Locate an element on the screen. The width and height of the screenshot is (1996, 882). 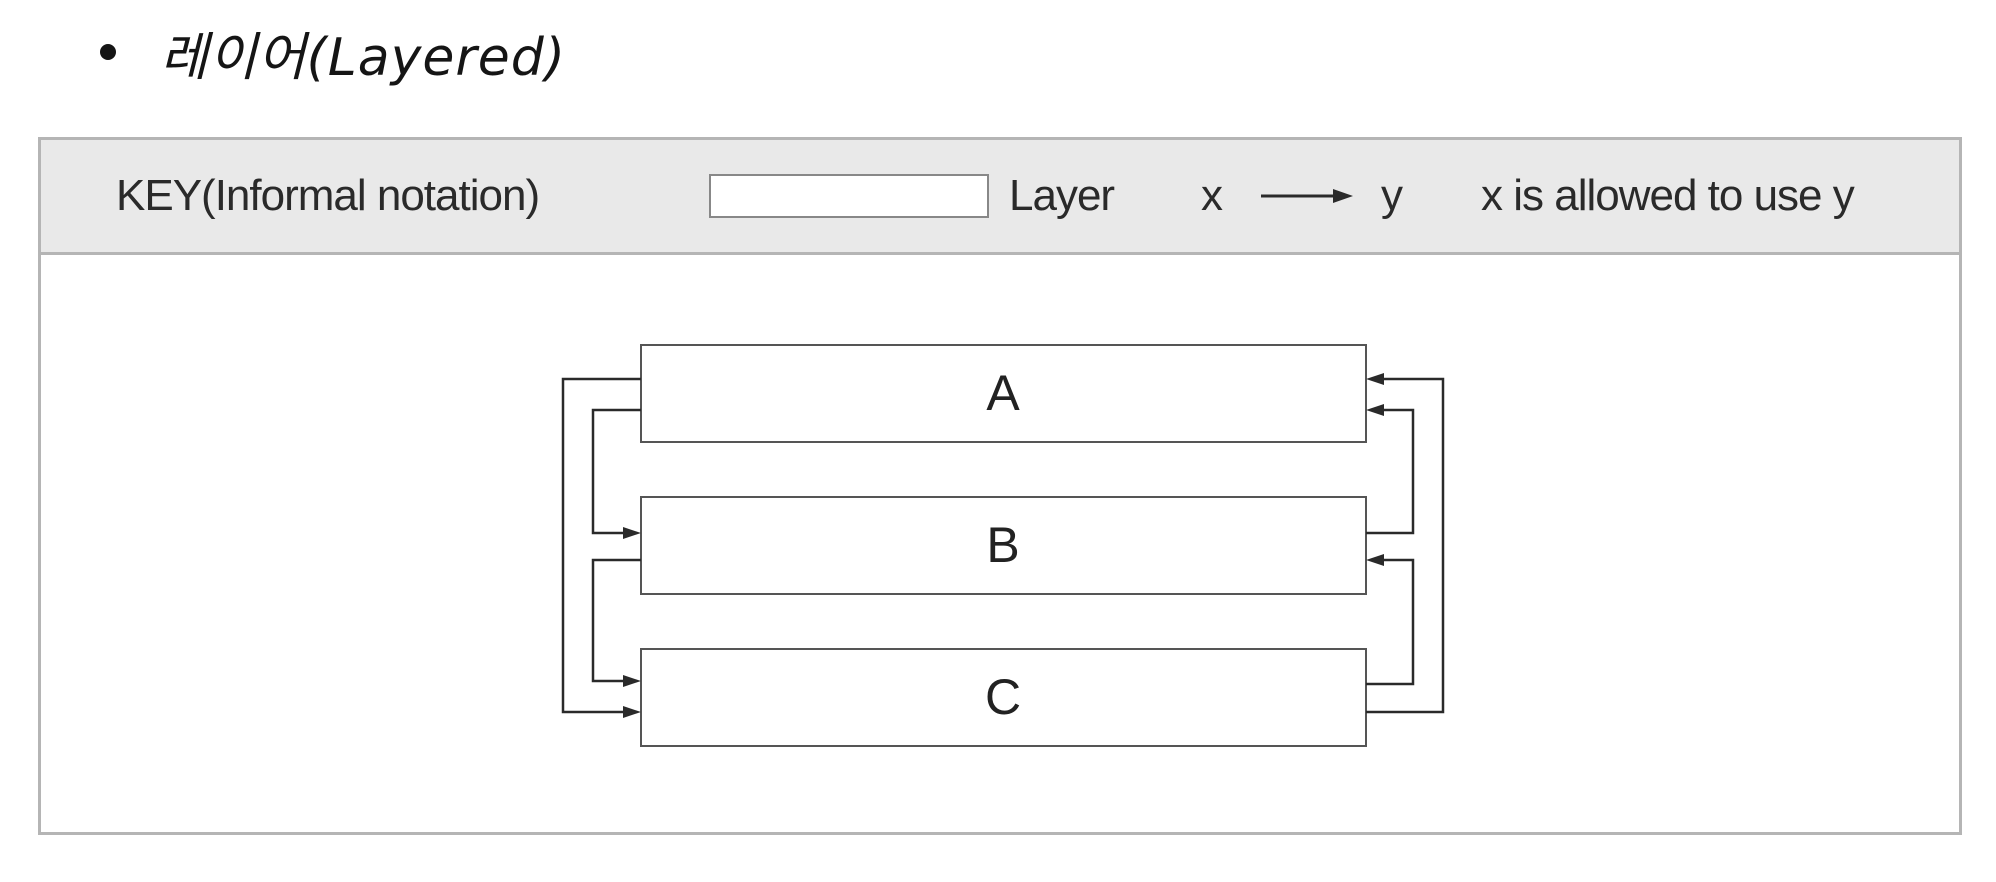
layer-c-box is located at coordinates (1003, 697).